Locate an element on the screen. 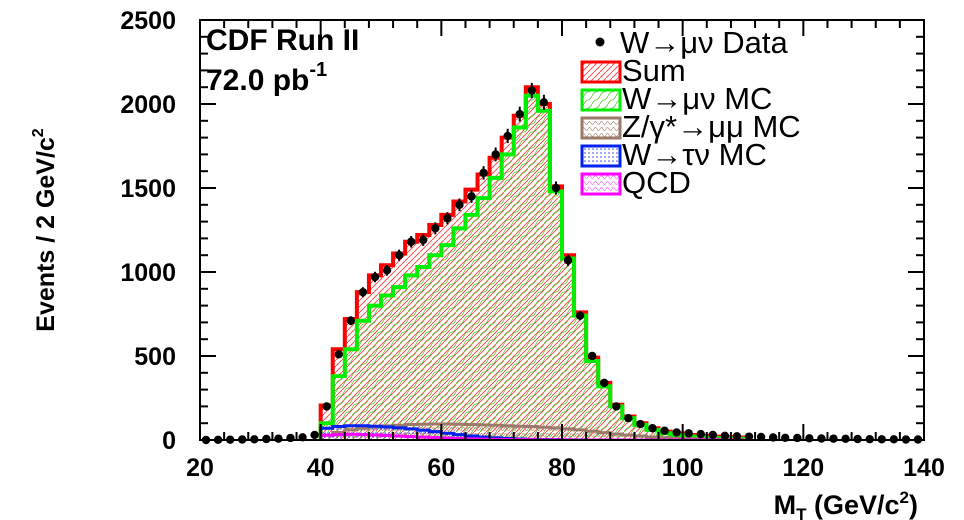 Image resolution: width=964 pixels, height=520 pixels. y-tick-label: 2500 is located at coordinates (148, 21).